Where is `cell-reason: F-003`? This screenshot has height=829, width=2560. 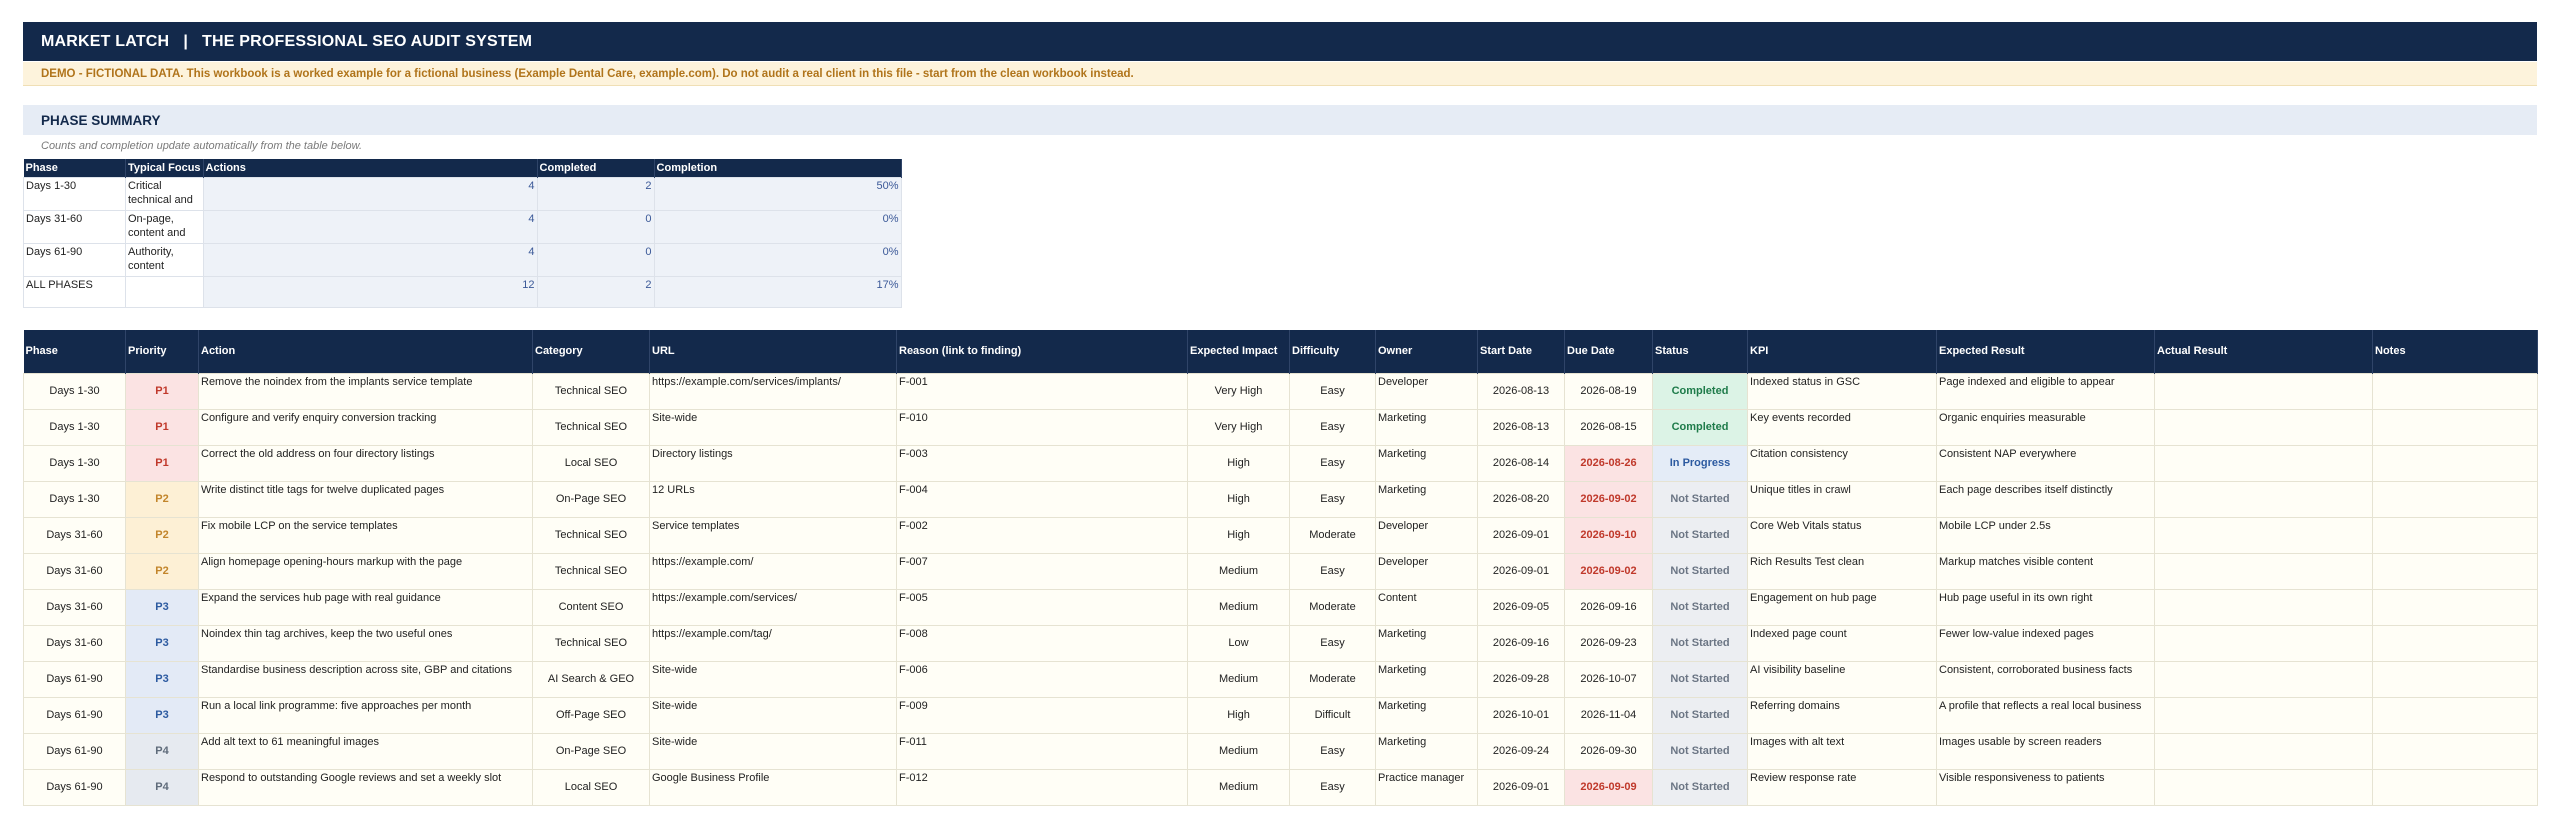 cell-reason: F-003 is located at coordinates (1042, 463).